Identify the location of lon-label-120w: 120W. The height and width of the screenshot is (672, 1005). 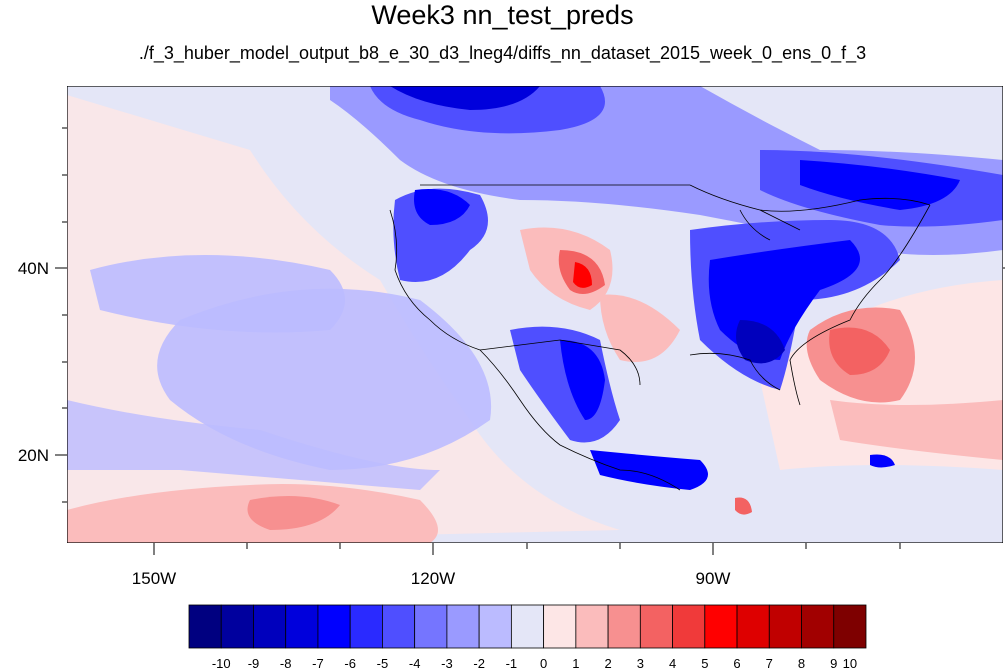
(433, 578).